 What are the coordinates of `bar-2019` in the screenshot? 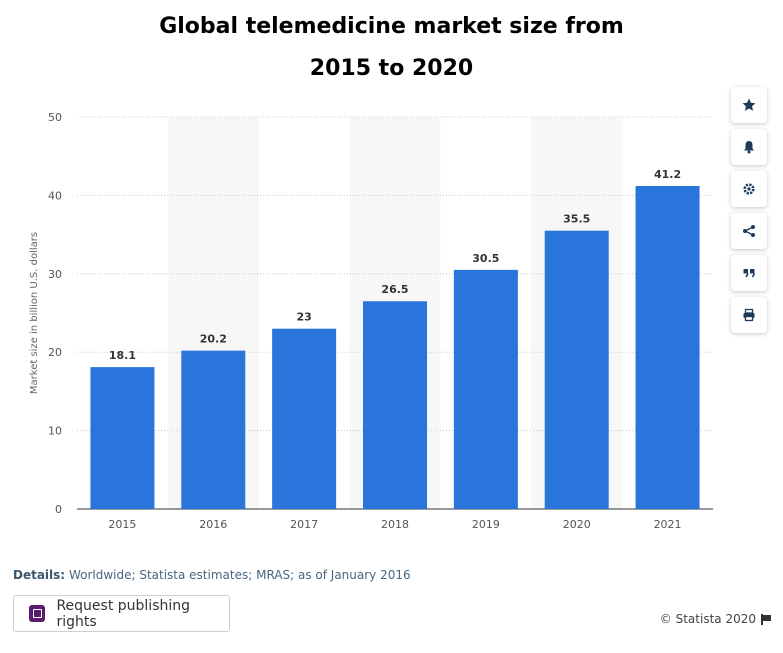 It's located at (485, 389).